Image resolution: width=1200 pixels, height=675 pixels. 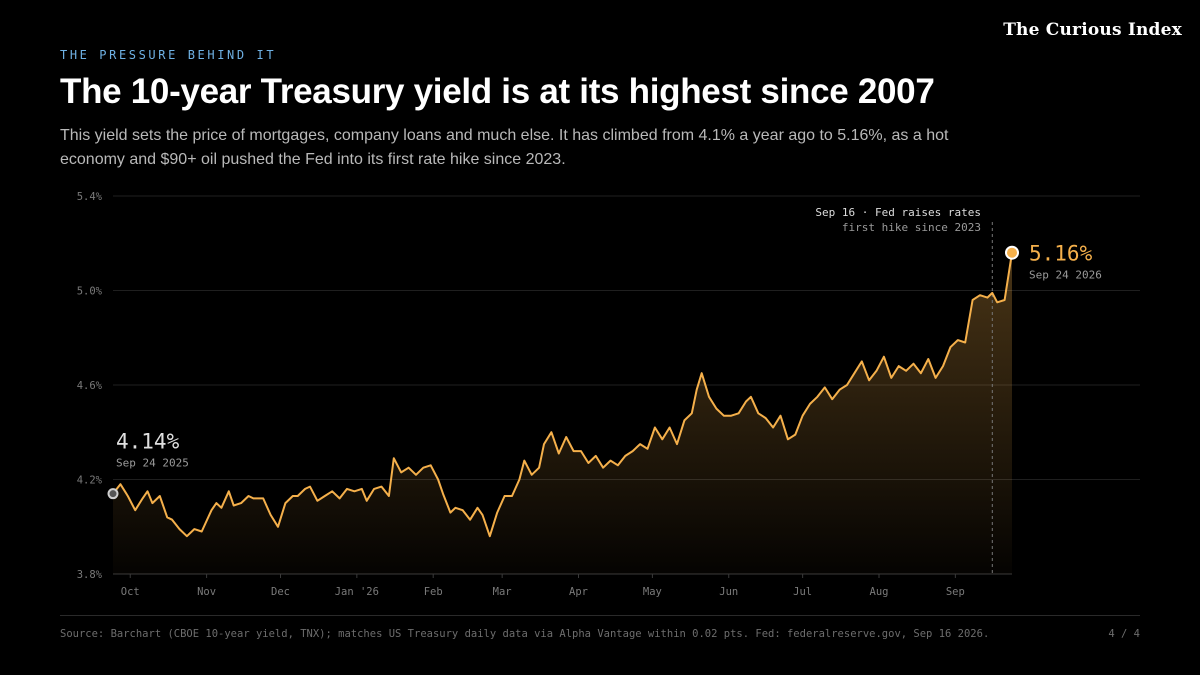 What do you see at coordinates (898, 212) in the screenshot?
I see `fed-hike-annotation-title: Sep 16 · Fed raises rates` at bounding box center [898, 212].